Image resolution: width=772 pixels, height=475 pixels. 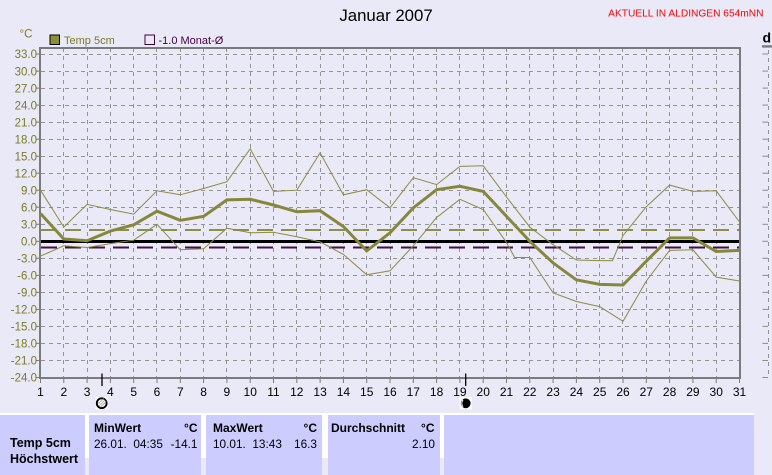 What do you see at coordinates (133, 392) in the screenshot?
I see `svg-text: 5` at bounding box center [133, 392].